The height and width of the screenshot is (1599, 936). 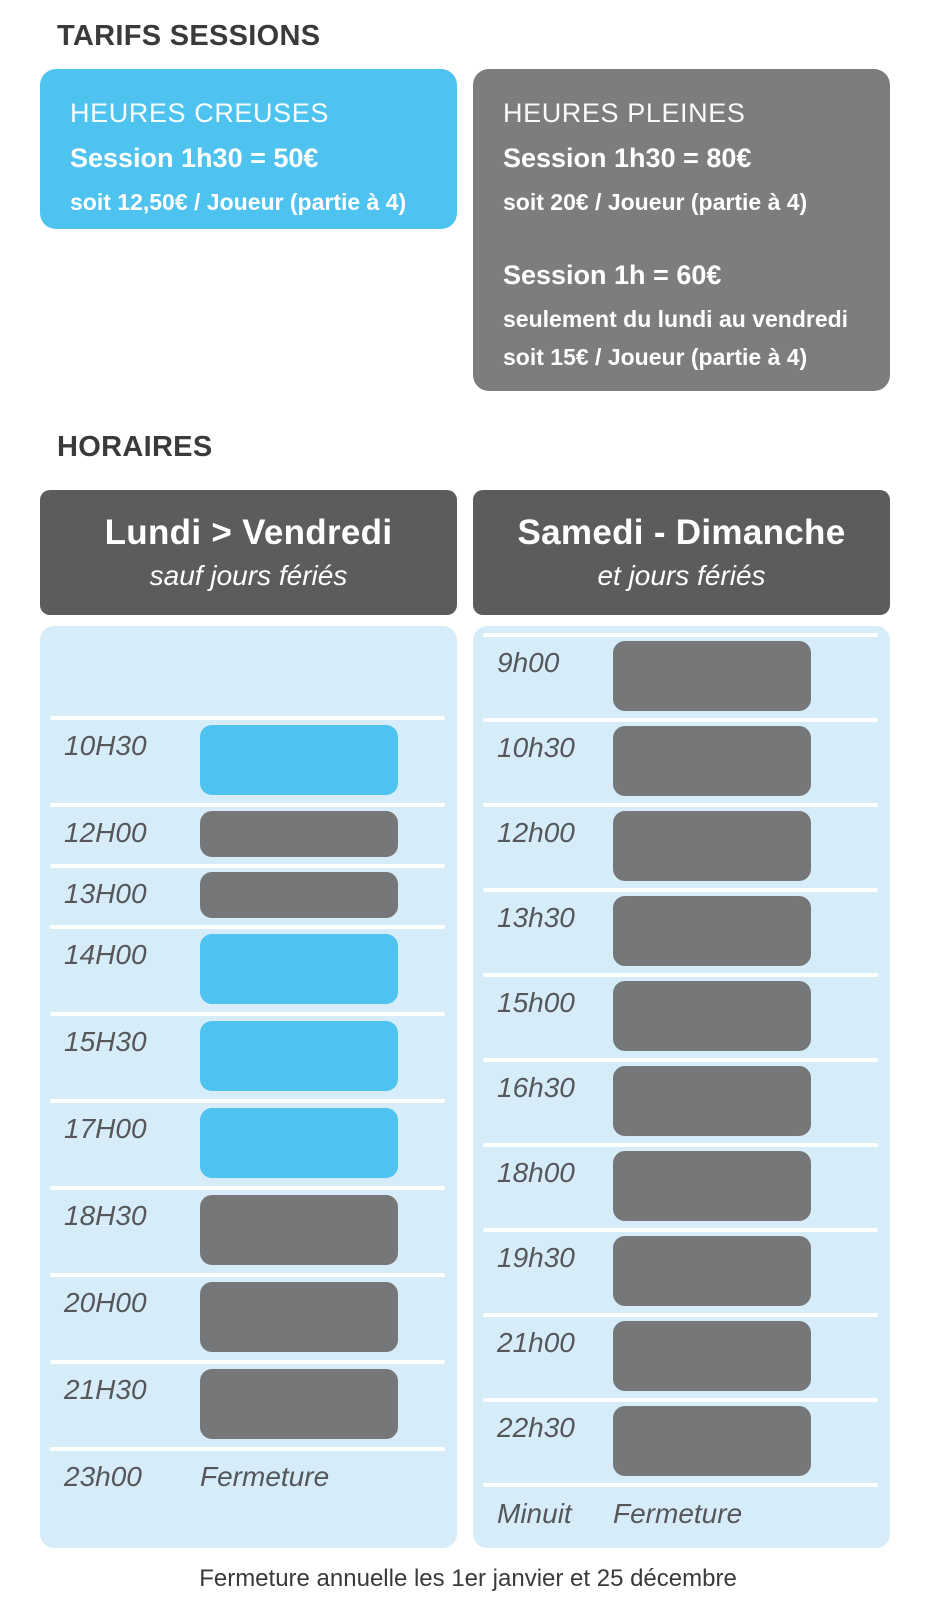 I want to click on session-row: 13h30, so click(x=681, y=930).